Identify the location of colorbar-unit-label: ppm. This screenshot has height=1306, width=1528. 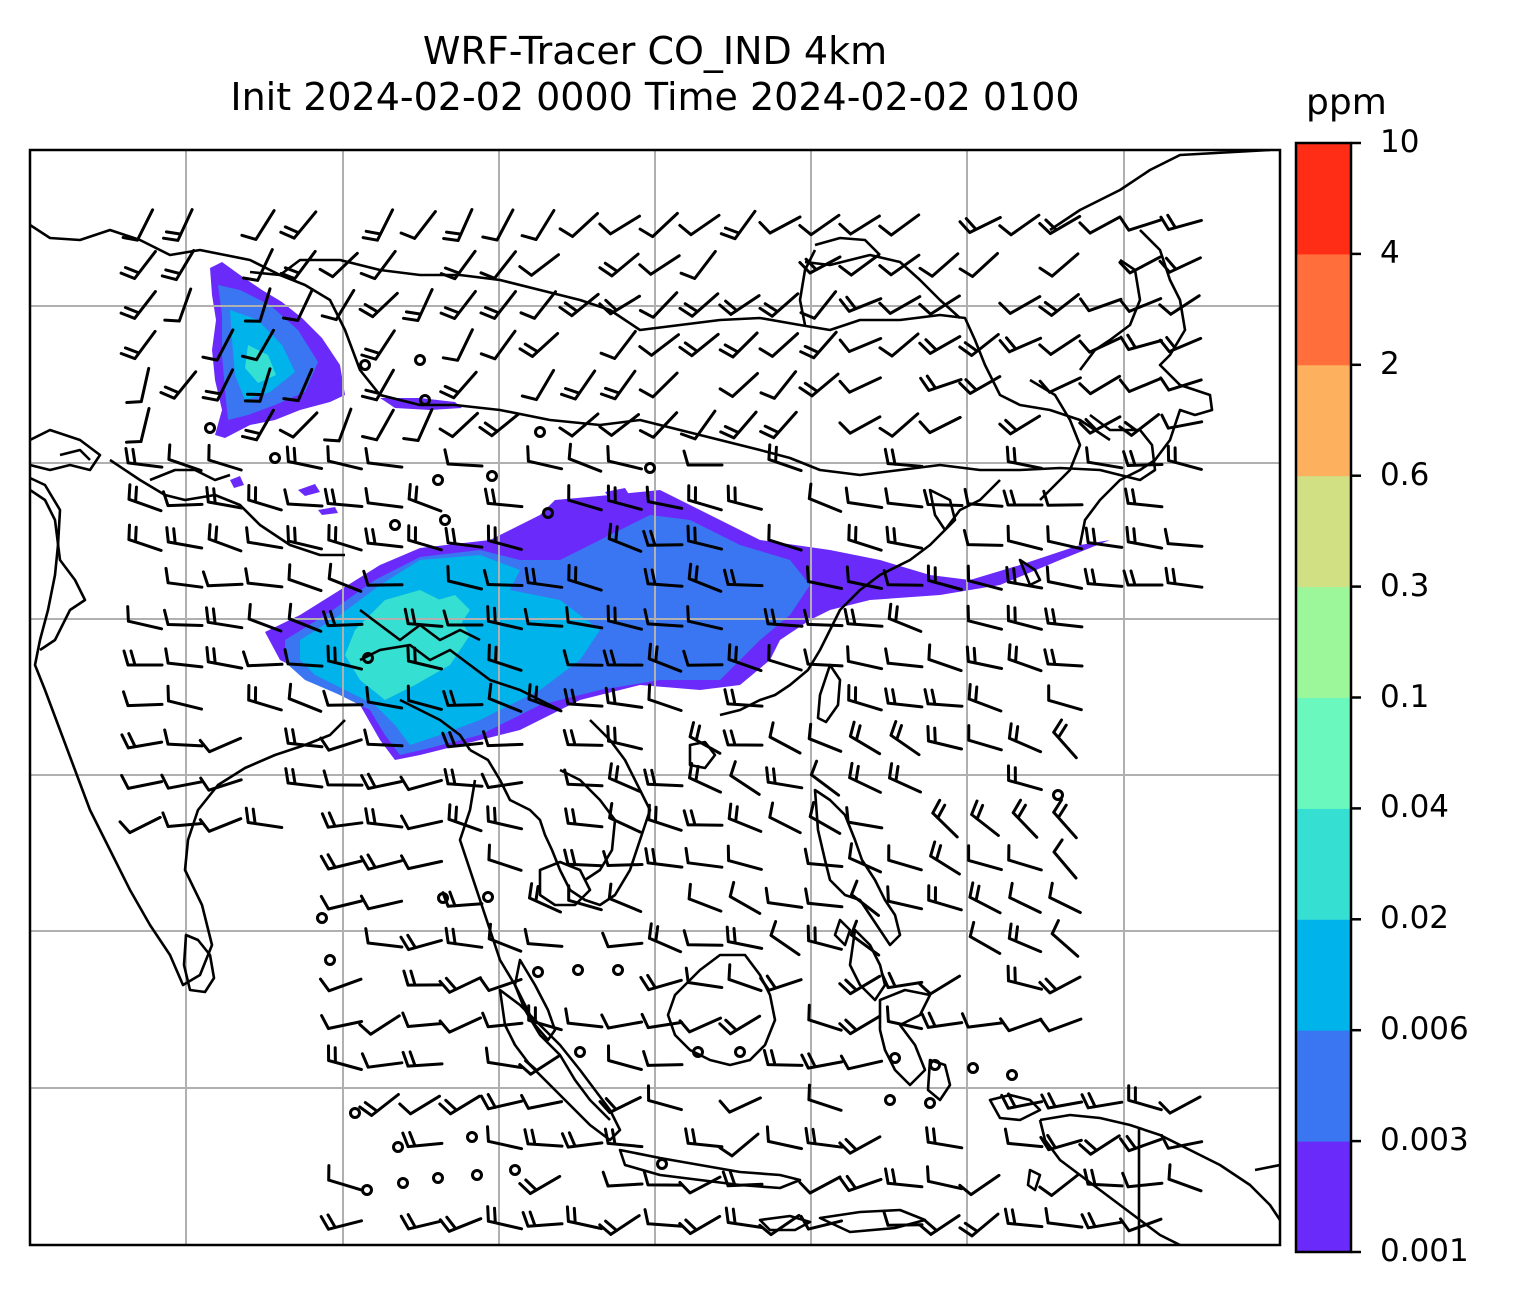
(1346, 102).